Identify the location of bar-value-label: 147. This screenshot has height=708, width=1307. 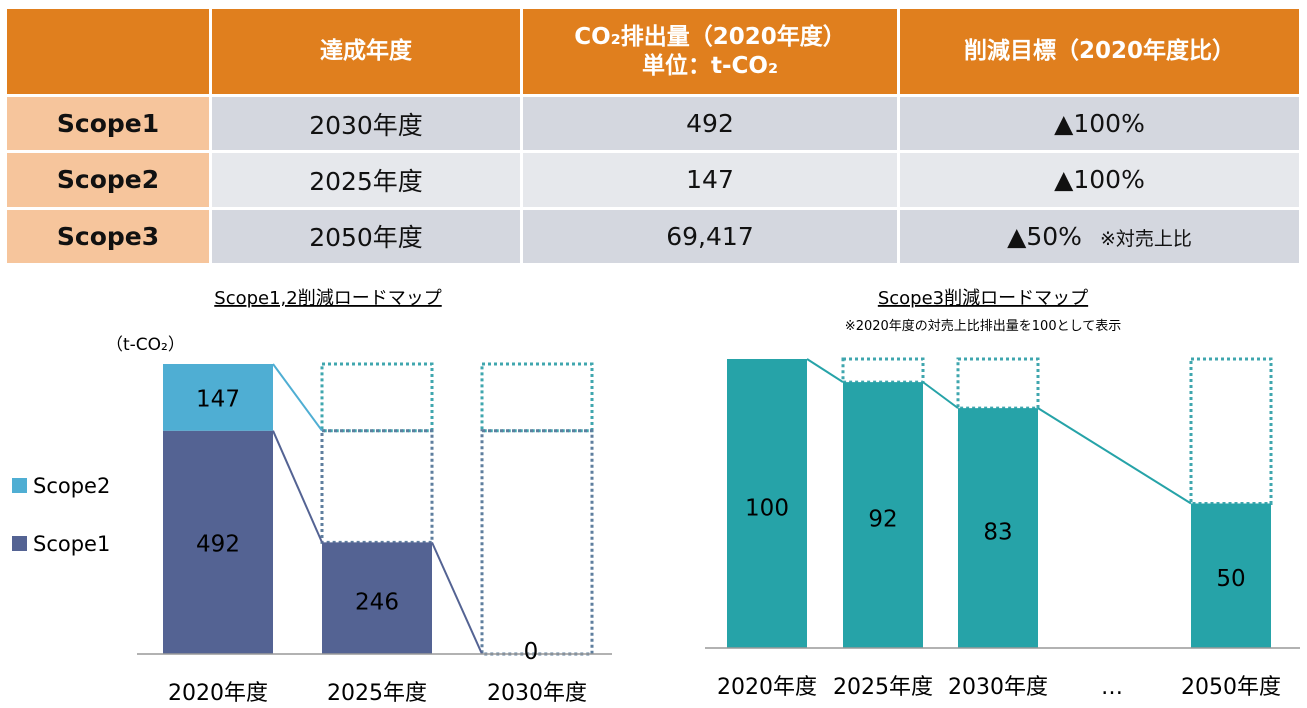
(218, 399).